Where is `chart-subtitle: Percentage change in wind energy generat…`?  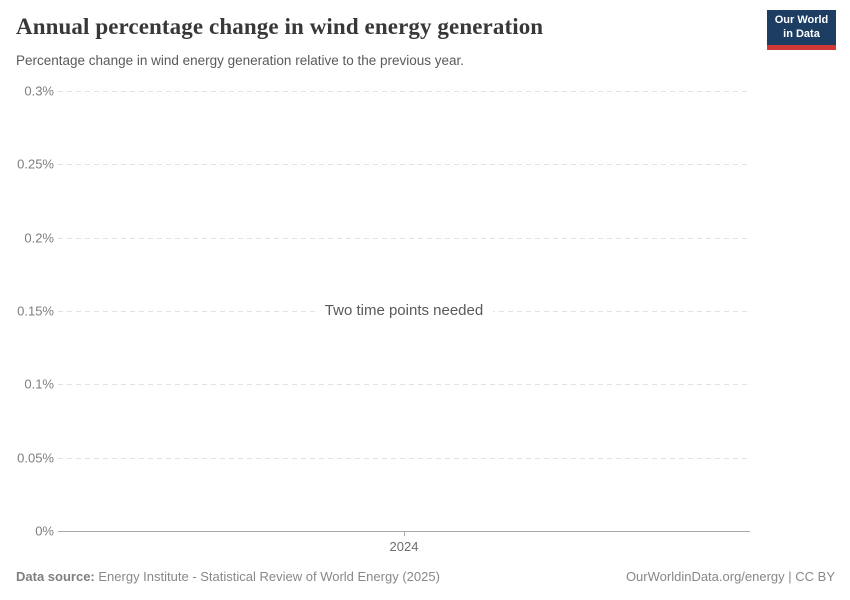 chart-subtitle: Percentage change in wind energy generat… is located at coordinates (240, 60).